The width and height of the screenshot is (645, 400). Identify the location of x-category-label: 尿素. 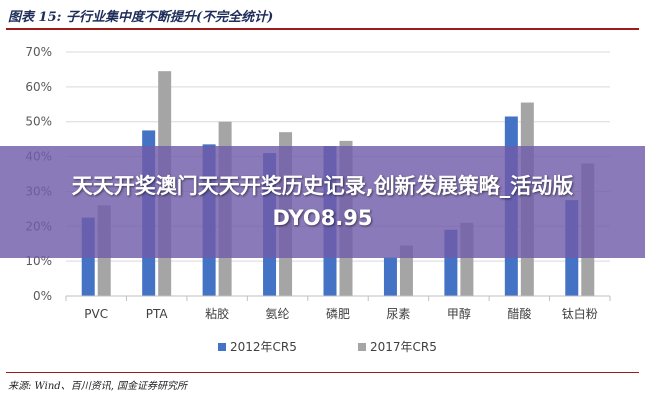
(398, 314).